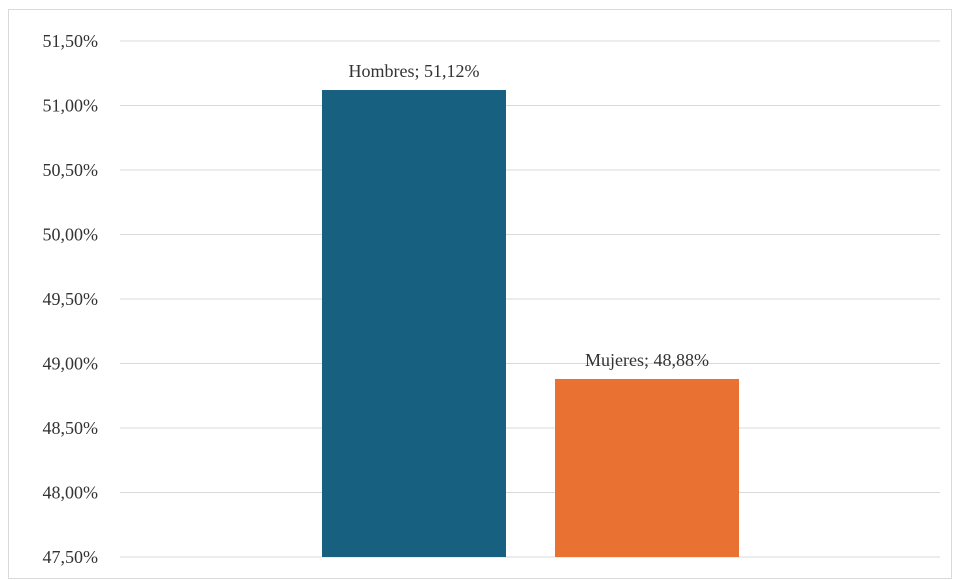  What do you see at coordinates (647, 360) in the screenshot?
I see `data-label-mujeres: Mujeres; 48,88%` at bounding box center [647, 360].